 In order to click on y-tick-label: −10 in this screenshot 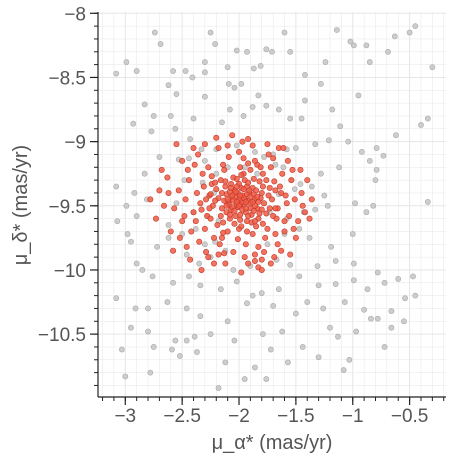, I will do `click(70, 271)`.